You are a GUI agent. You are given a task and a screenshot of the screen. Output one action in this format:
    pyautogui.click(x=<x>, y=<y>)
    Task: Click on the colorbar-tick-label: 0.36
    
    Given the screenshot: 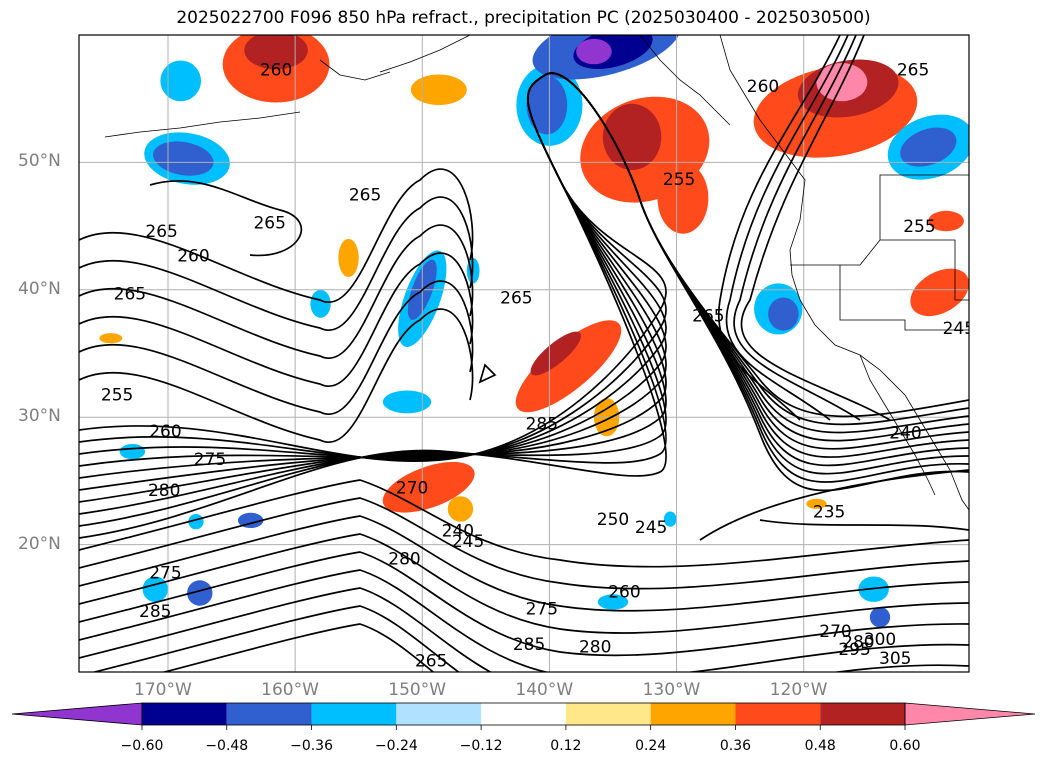 What is the action you would take?
    pyautogui.click(x=735, y=746)
    